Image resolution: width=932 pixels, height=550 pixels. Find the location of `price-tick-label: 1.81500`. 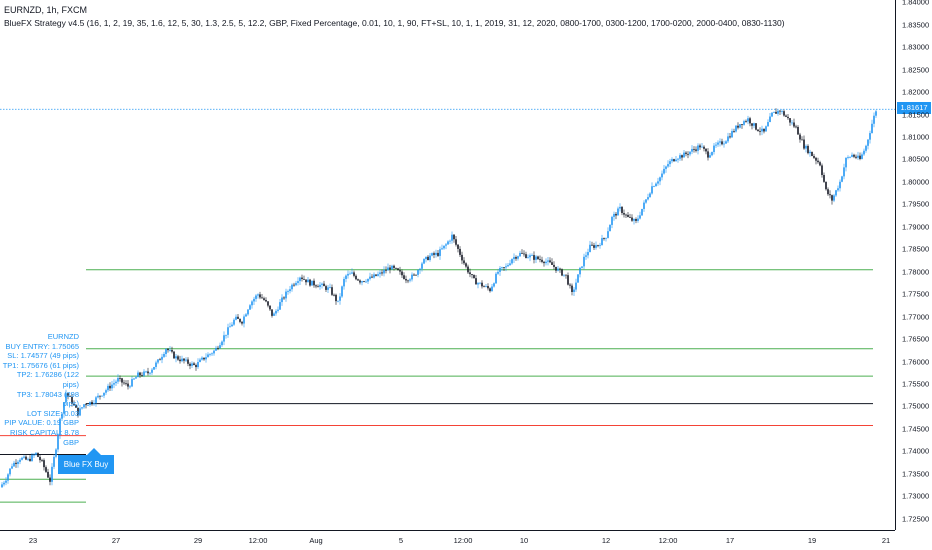

price-tick-label: 1.81500 is located at coordinates (916, 115).